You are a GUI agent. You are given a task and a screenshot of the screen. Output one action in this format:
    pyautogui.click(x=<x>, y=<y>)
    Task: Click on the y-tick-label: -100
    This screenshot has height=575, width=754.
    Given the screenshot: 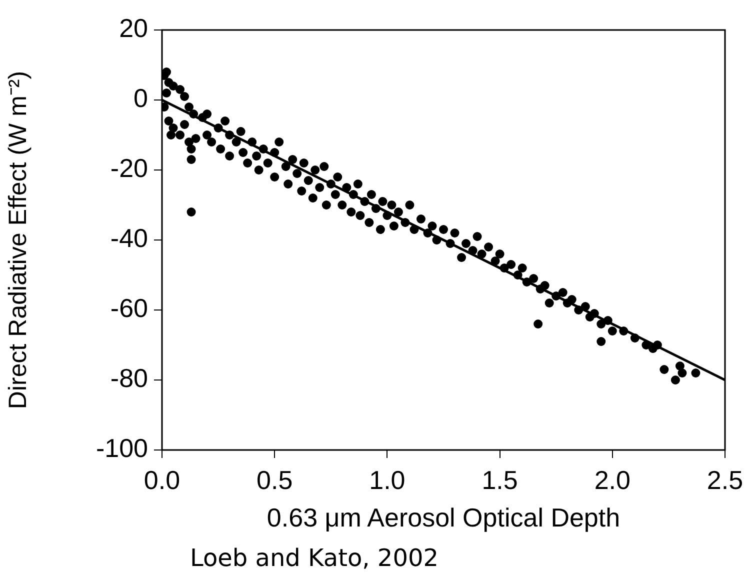 What is the action you would take?
    pyautogui.click(x=122, y=448)
    